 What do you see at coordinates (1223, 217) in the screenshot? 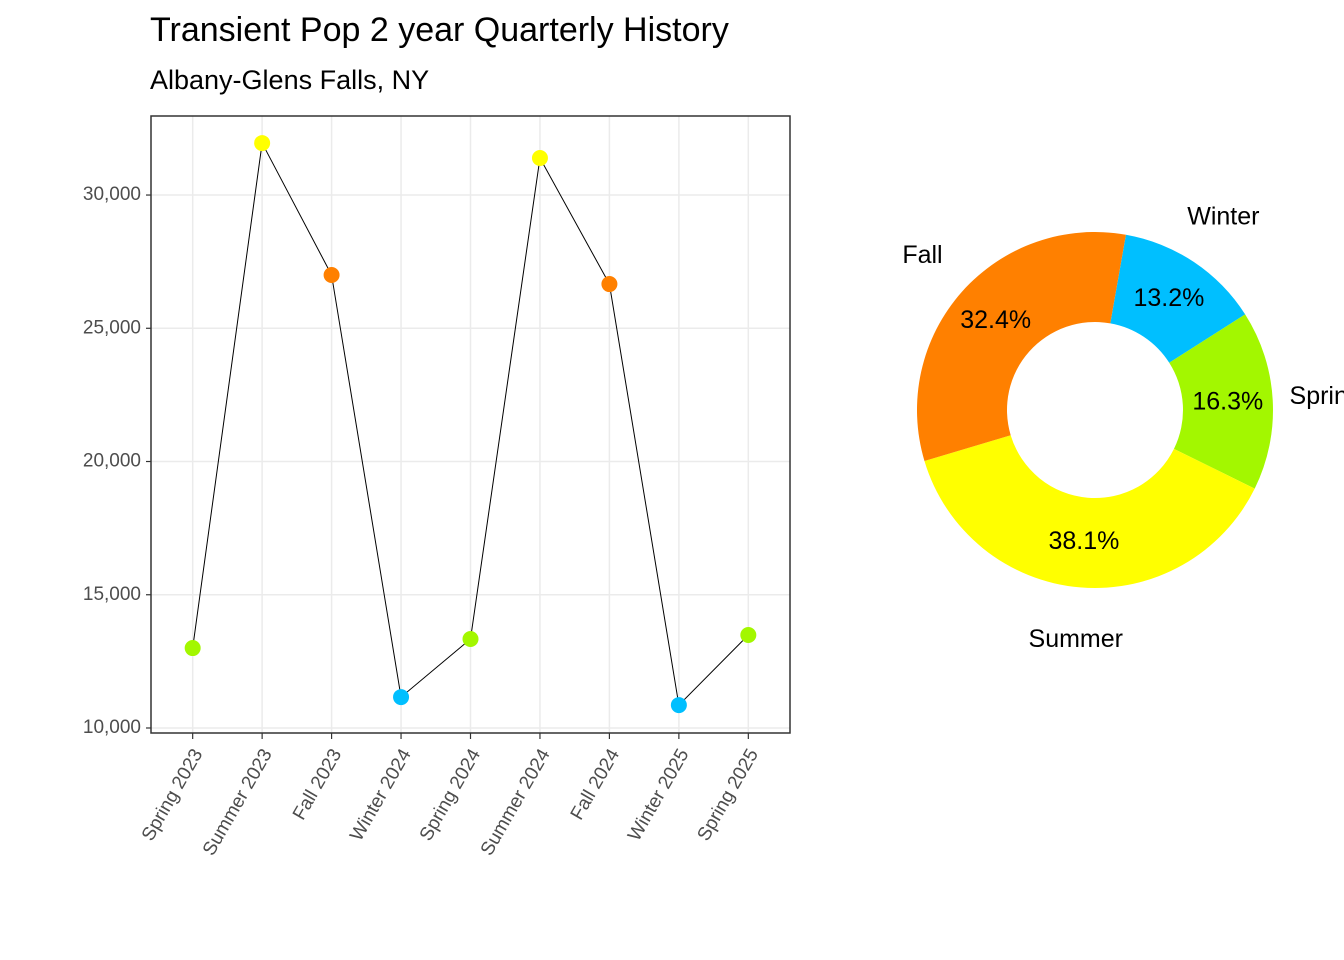
I see `category-label: Winter` at bounding box center [1223, 217].